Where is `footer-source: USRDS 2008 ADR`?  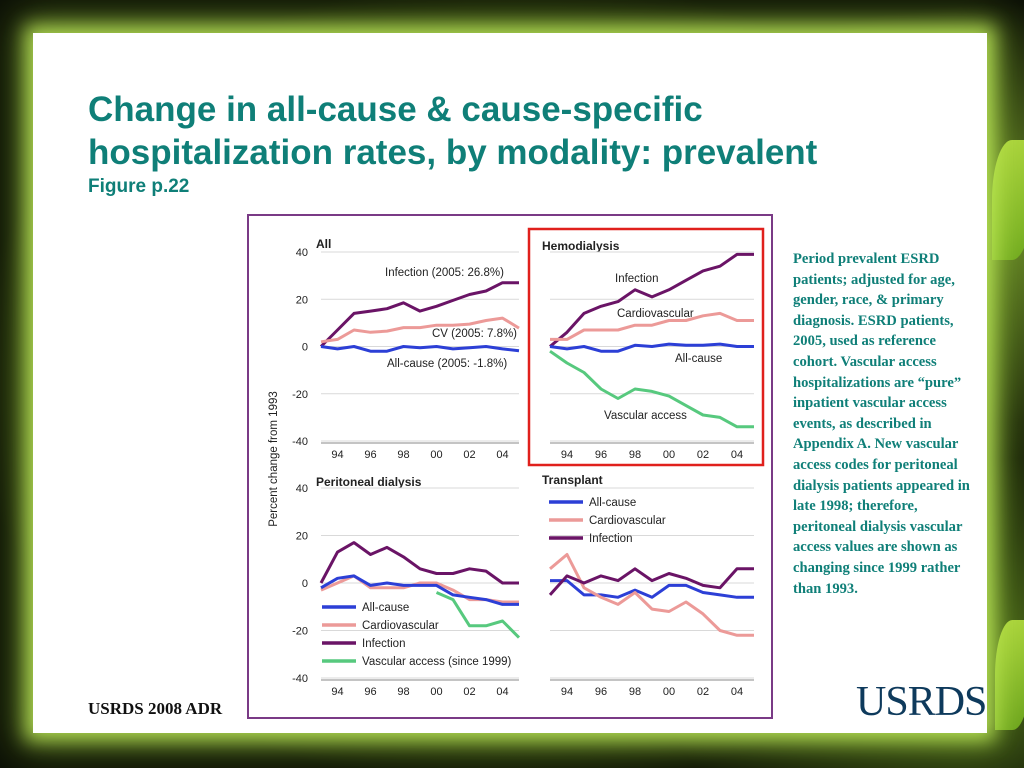 footer-source: USRDS 2008 ADR is located at coordinates (155, 708).